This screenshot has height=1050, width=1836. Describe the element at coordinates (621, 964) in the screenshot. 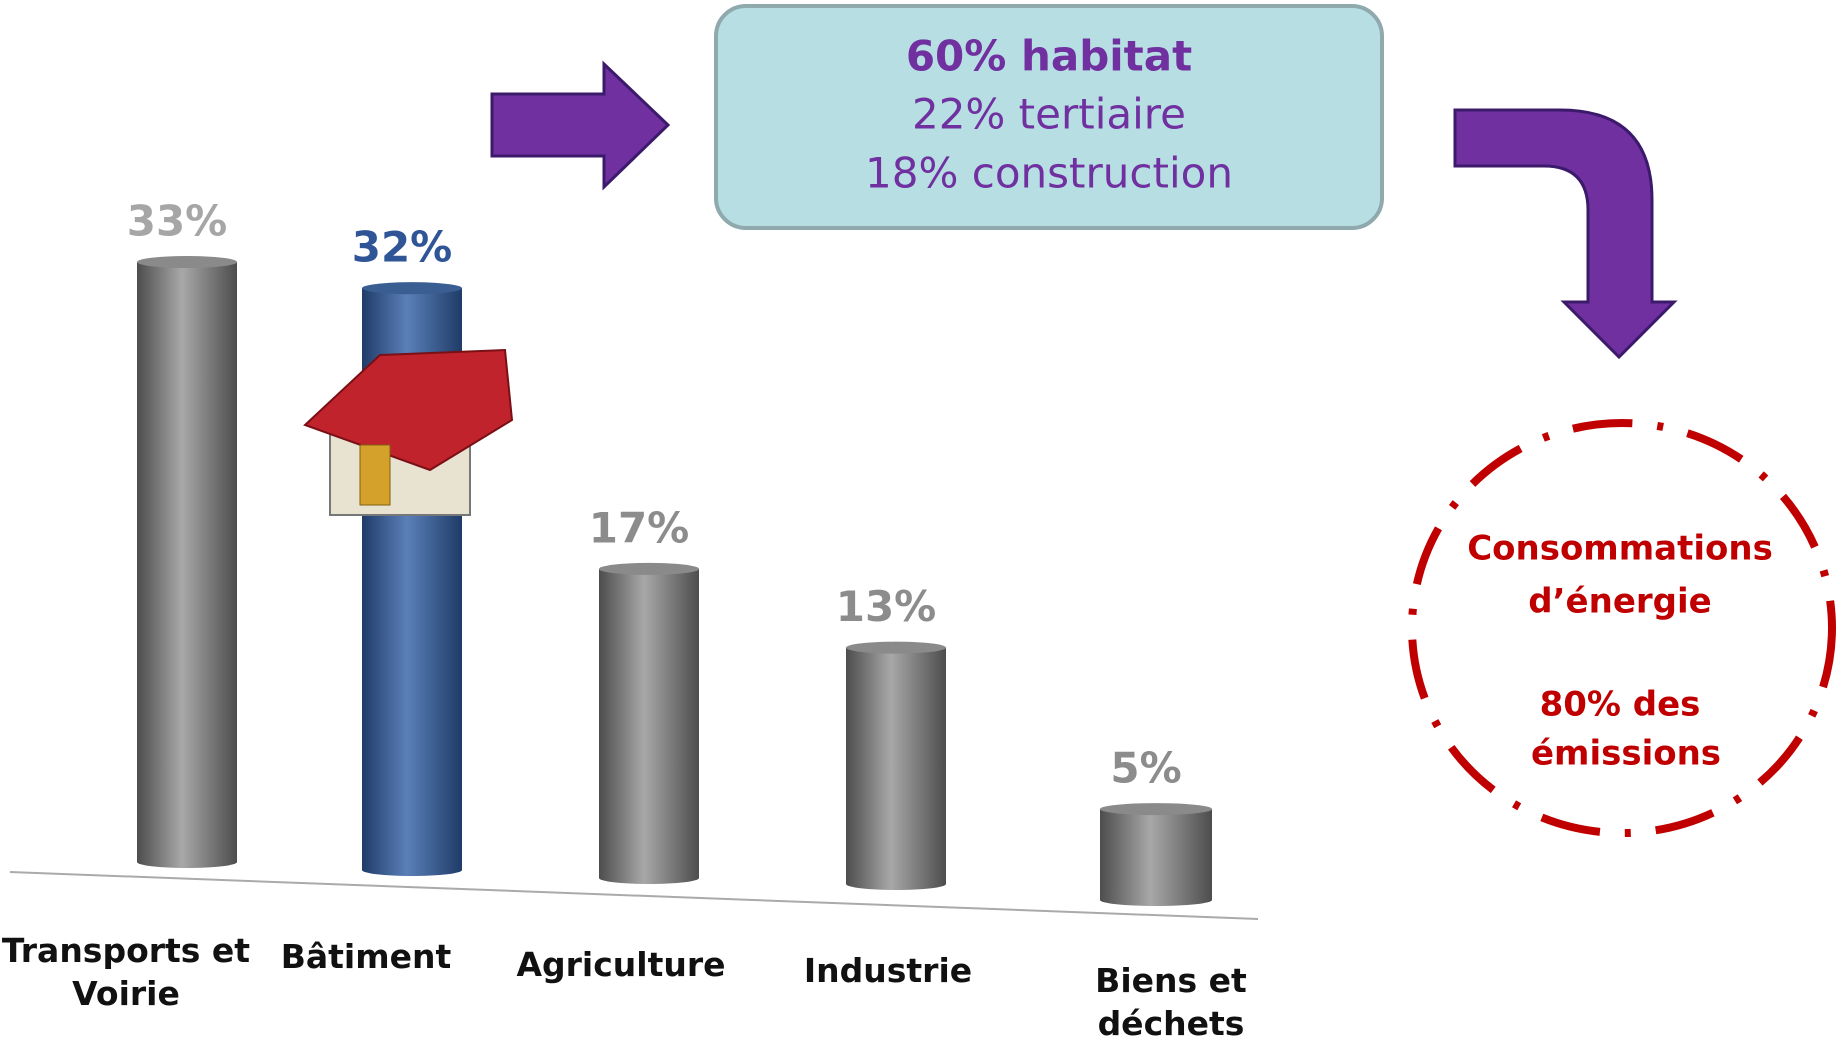

I see `category-label: Agriculture` at that location.